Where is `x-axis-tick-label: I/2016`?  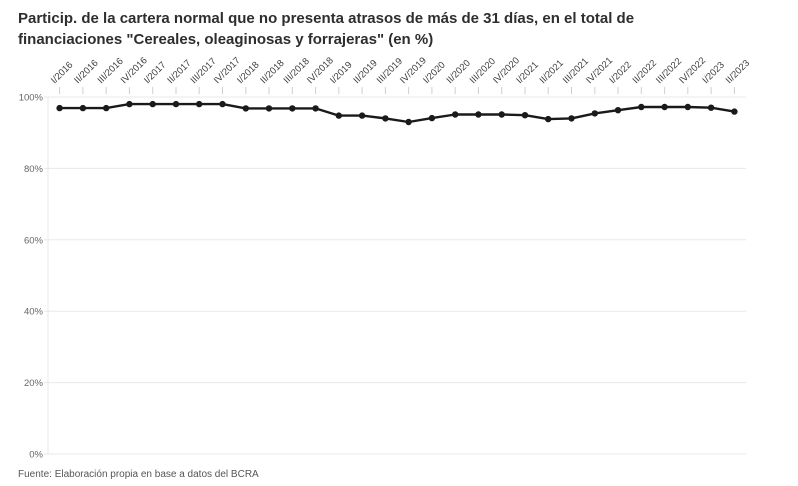 x-axis-tick-label: I/2016 is located at coordinates (62, 73).